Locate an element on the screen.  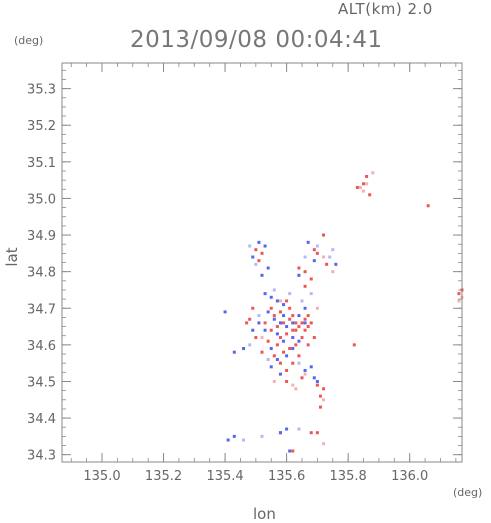
y-tick-label: 35.3 is located at coordinates (41, 90).